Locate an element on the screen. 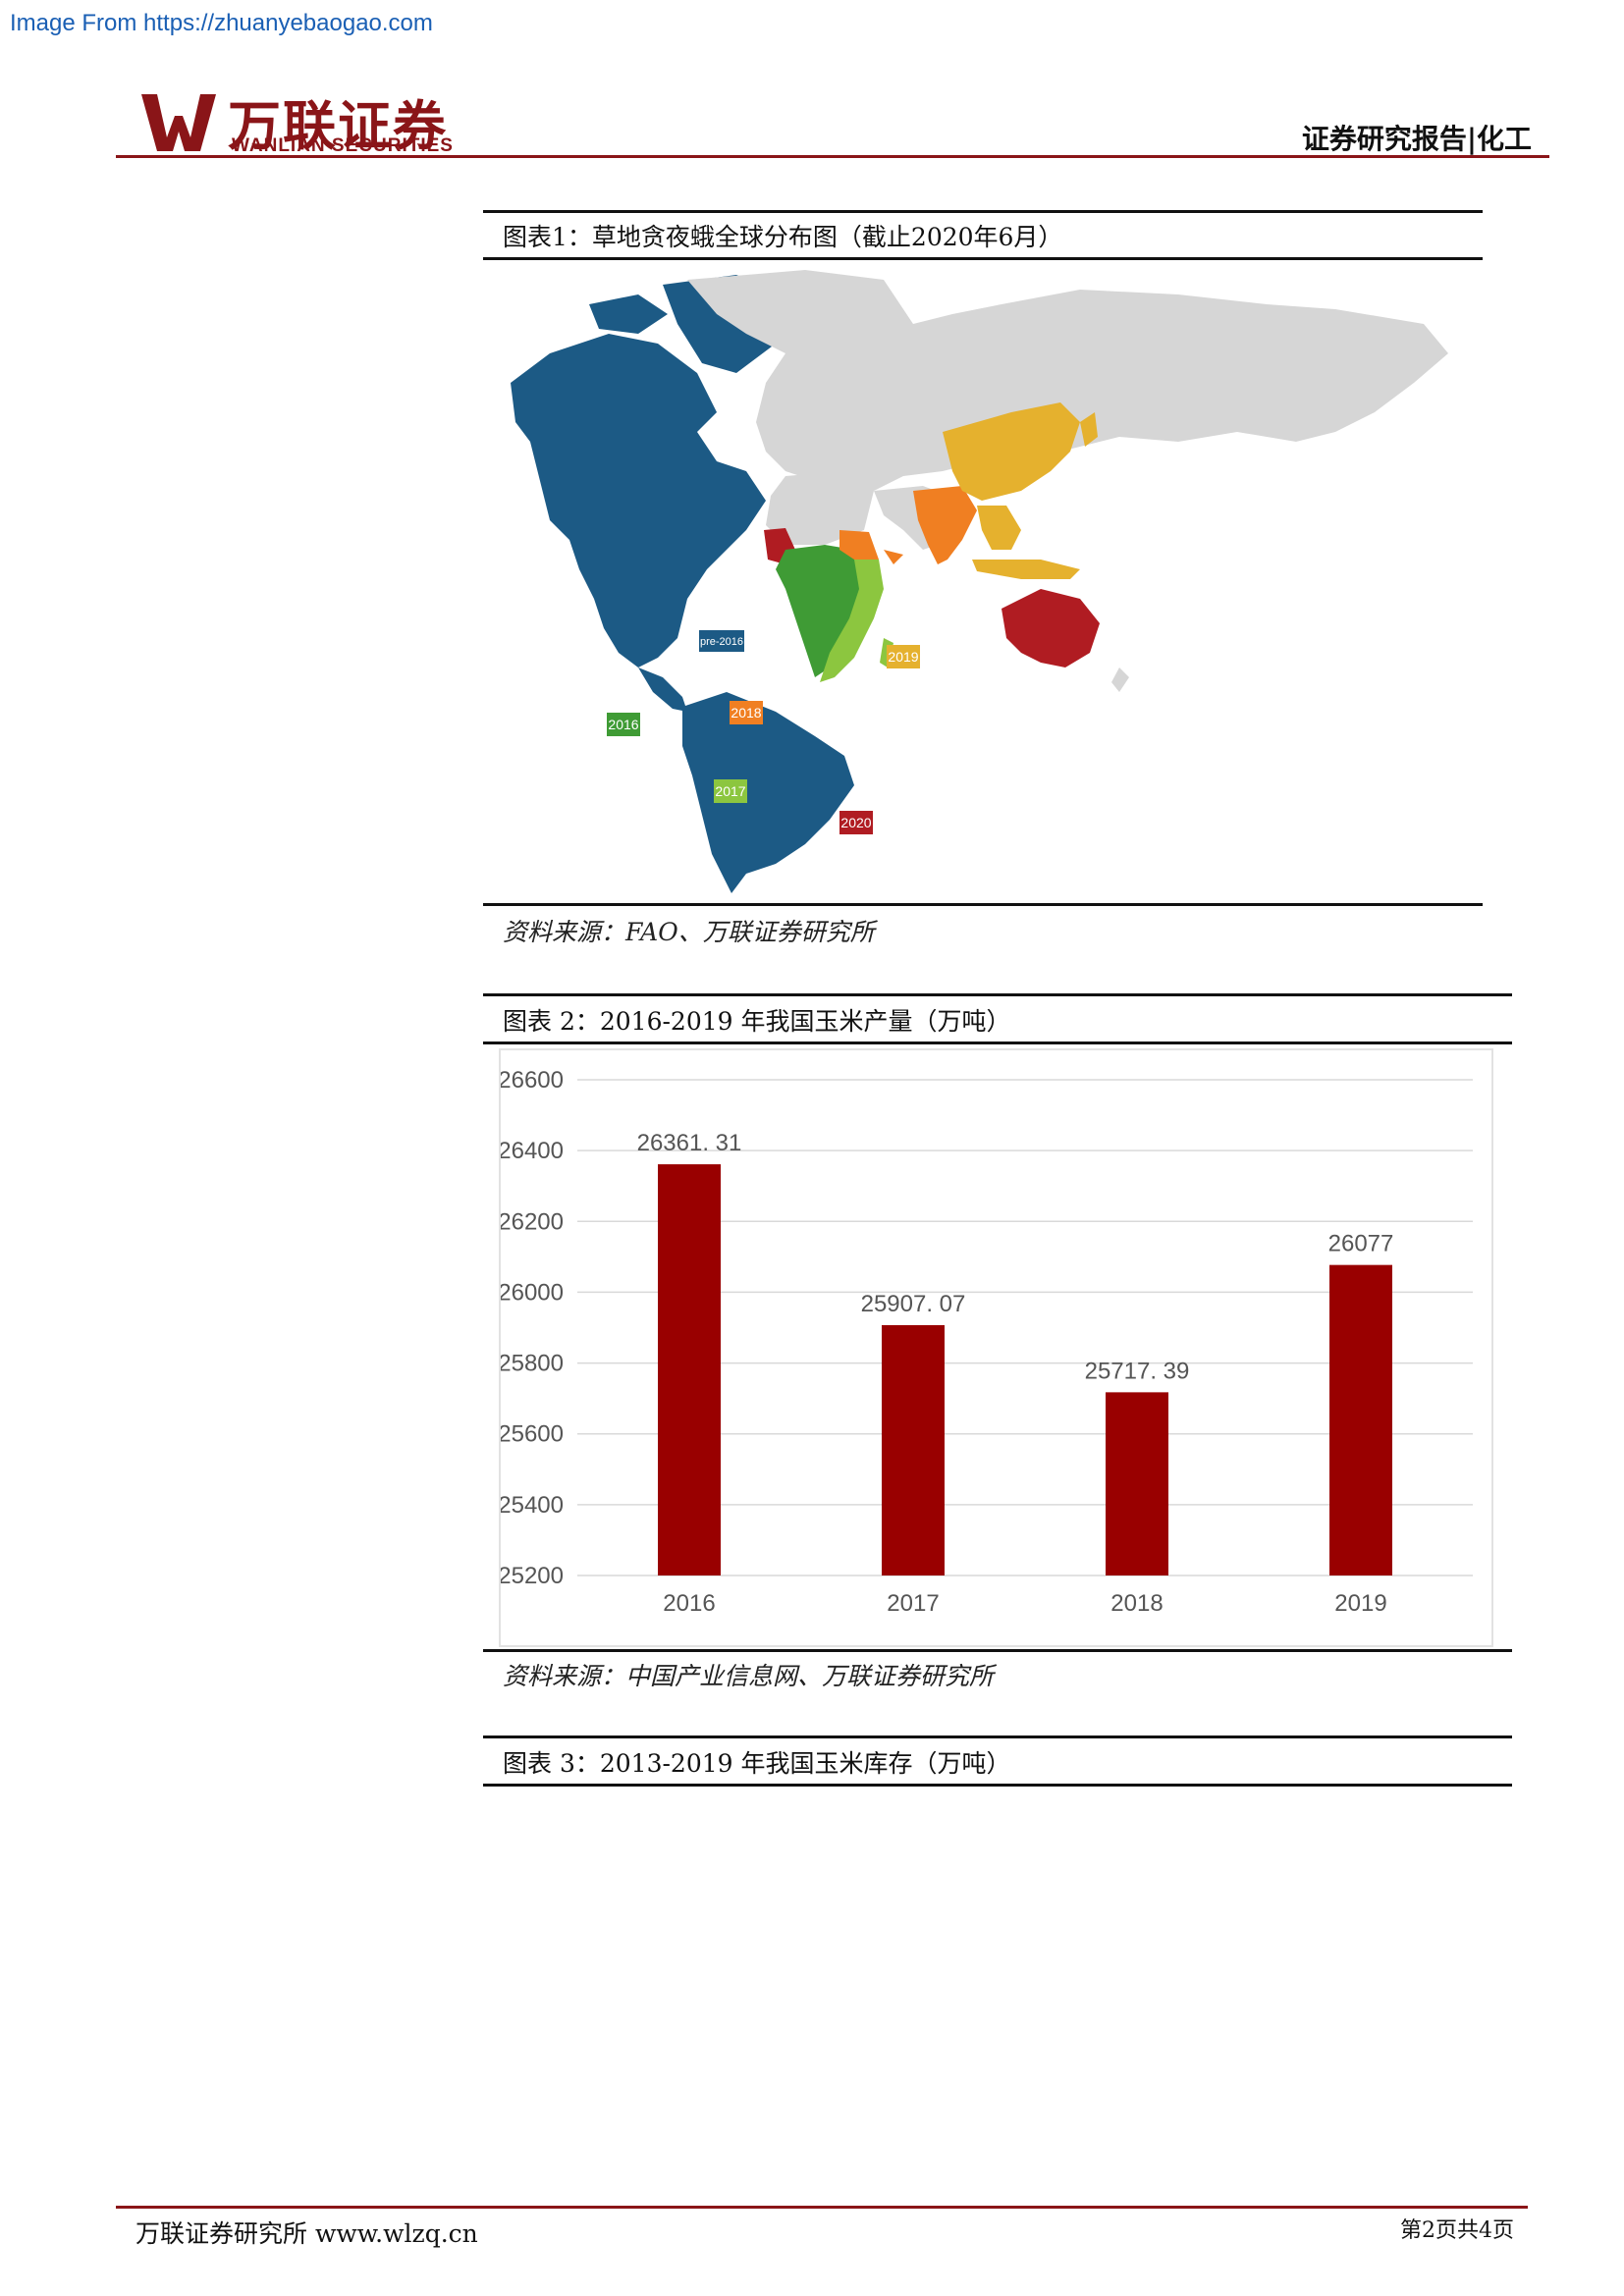  north-africa-shape is located at coordinates (820, 508).